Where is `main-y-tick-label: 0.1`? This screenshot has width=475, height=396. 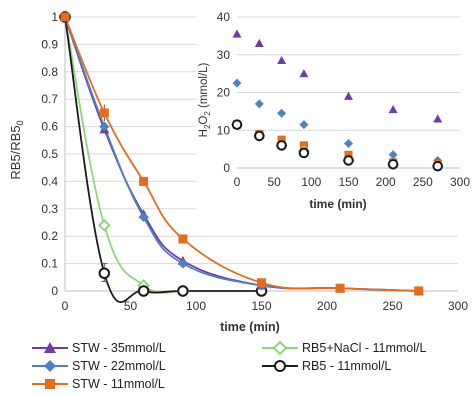
main-y-tick-label: 0.1 is located at coordinates (49, 264).